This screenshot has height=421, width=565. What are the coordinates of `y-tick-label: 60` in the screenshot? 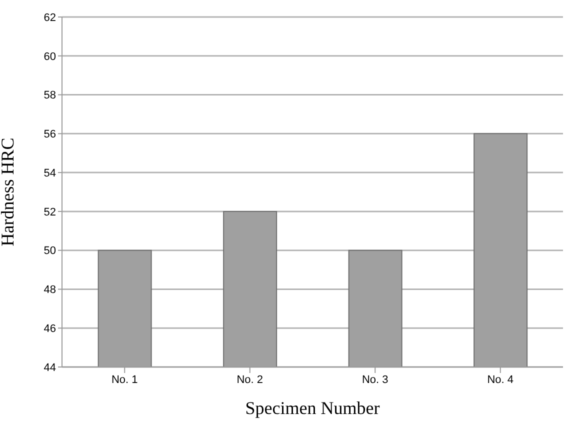 It's located at (50, 56).